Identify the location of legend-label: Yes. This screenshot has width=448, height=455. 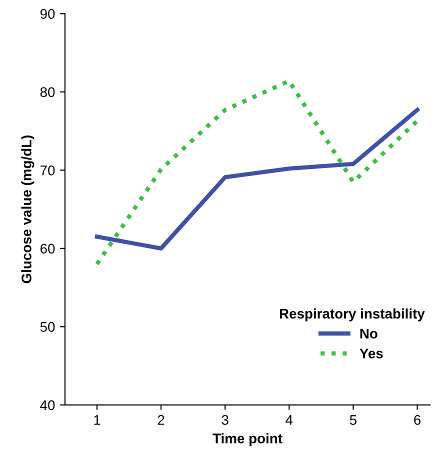
(371, 353).